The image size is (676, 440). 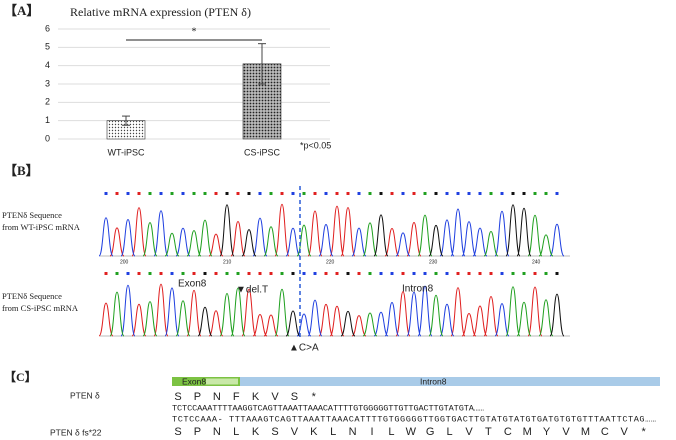 I want to click on chart-title: Relative mRNA expression (PTEN δ), so click(x=160, y=12).